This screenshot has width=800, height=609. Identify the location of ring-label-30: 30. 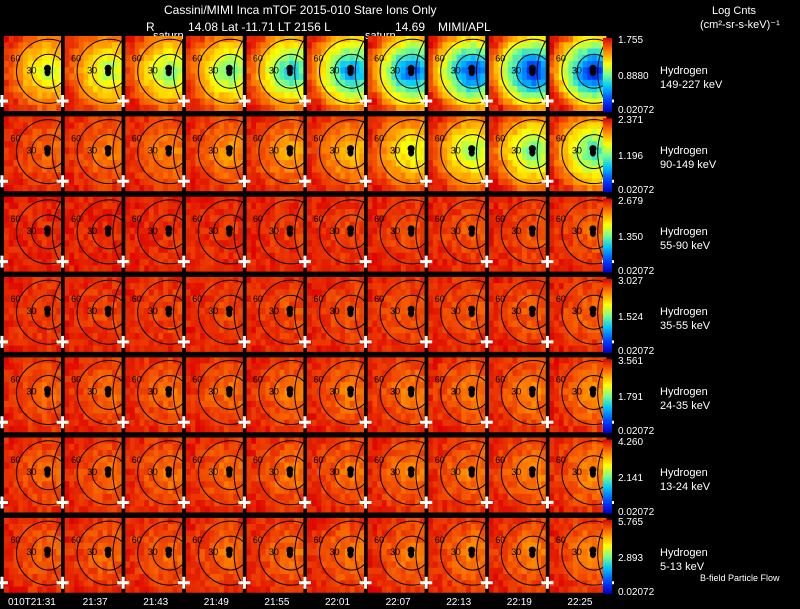
(92, 151).